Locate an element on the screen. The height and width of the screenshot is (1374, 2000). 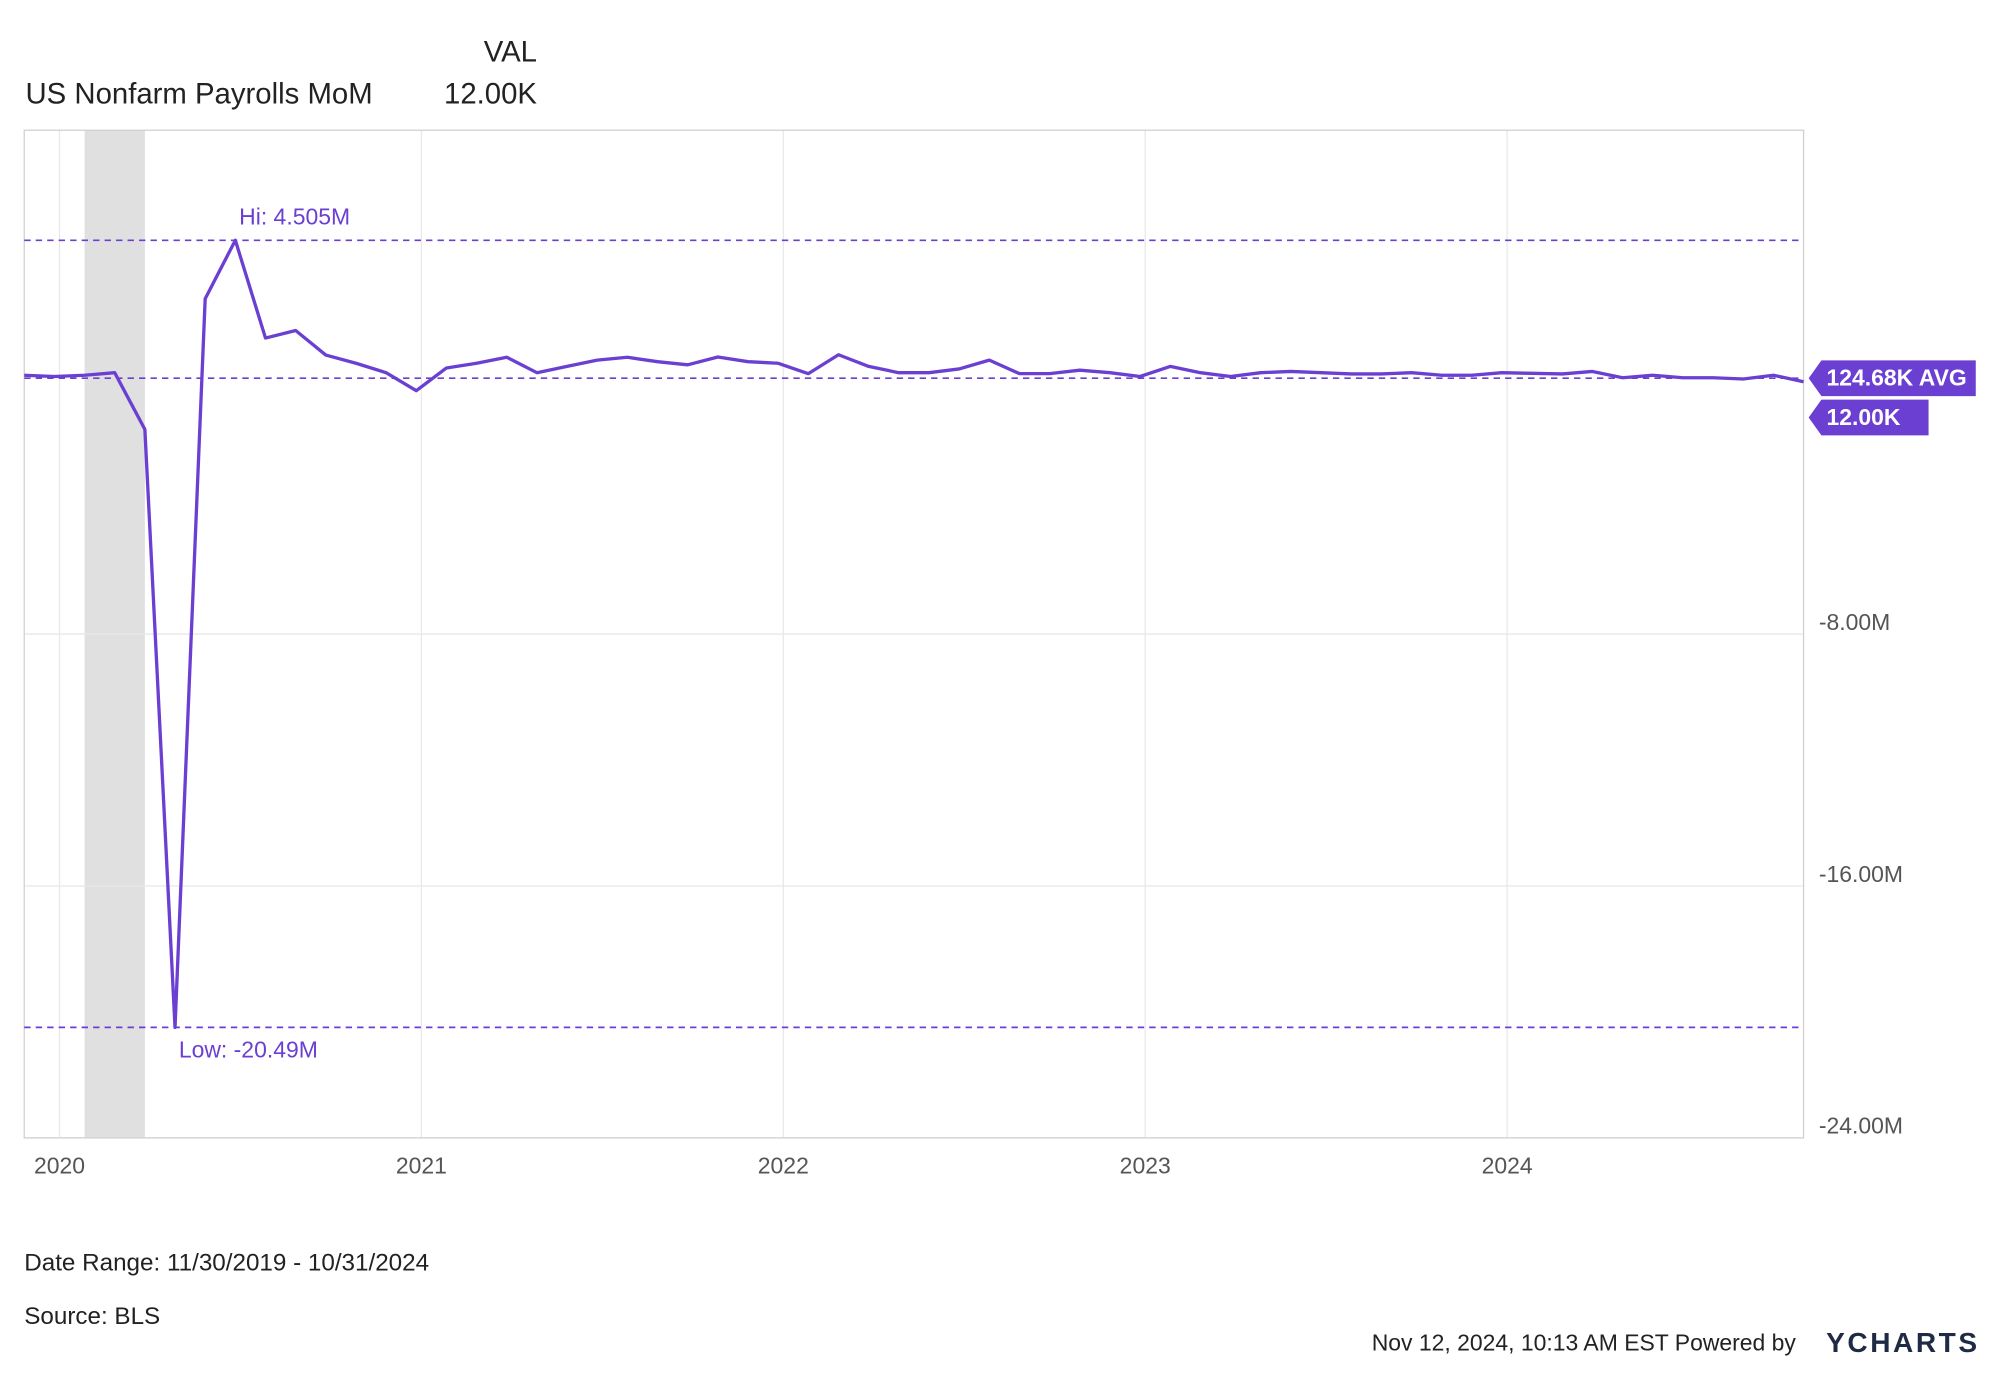
legend-entry: US Nonfarm Payrolls MoM is located at coordinates (199, 94).